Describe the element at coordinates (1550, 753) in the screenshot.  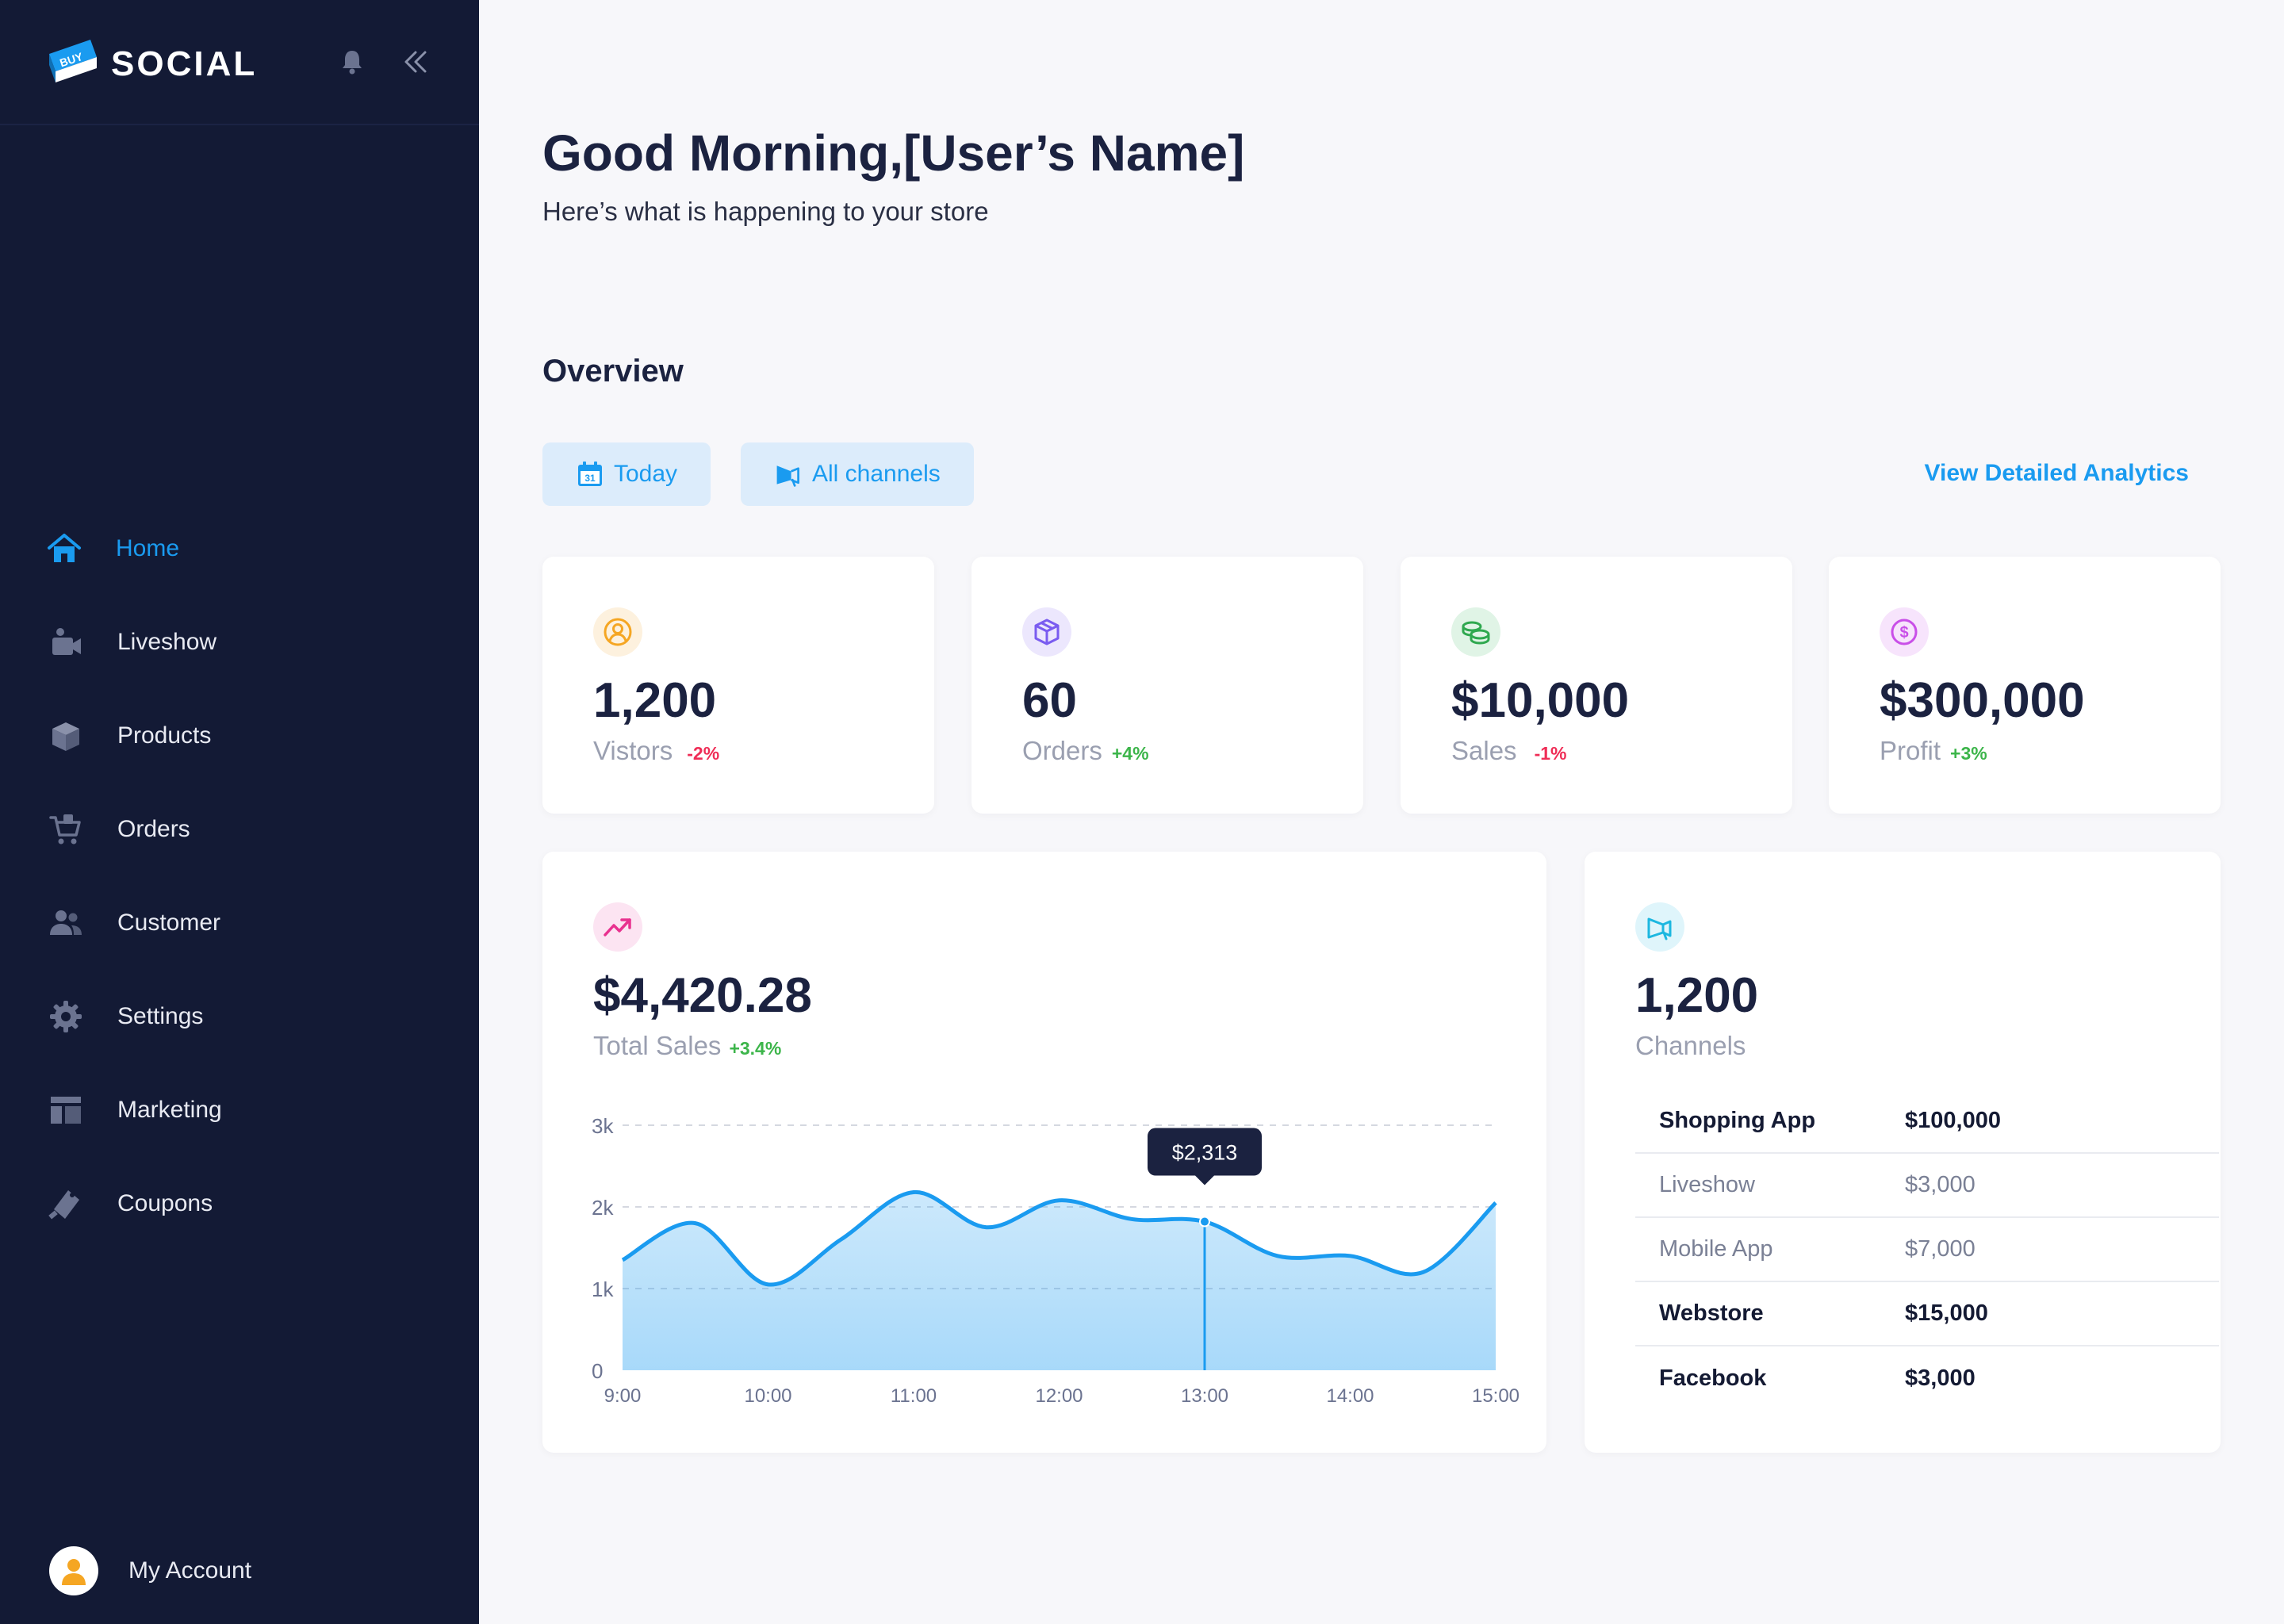
I see `change-badge: -1%` at that location.